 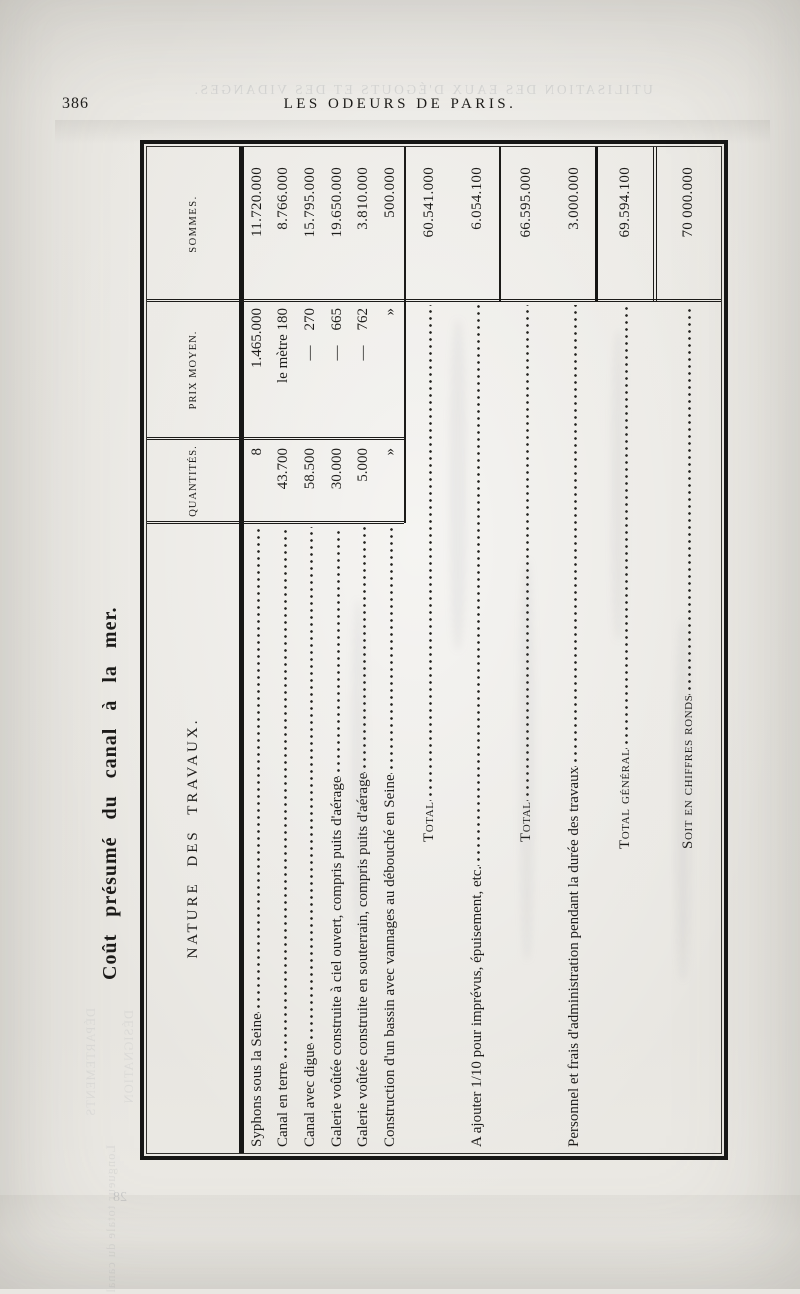 I want to click on cell-somme: 6.054.100, so click(x=476, y=198).